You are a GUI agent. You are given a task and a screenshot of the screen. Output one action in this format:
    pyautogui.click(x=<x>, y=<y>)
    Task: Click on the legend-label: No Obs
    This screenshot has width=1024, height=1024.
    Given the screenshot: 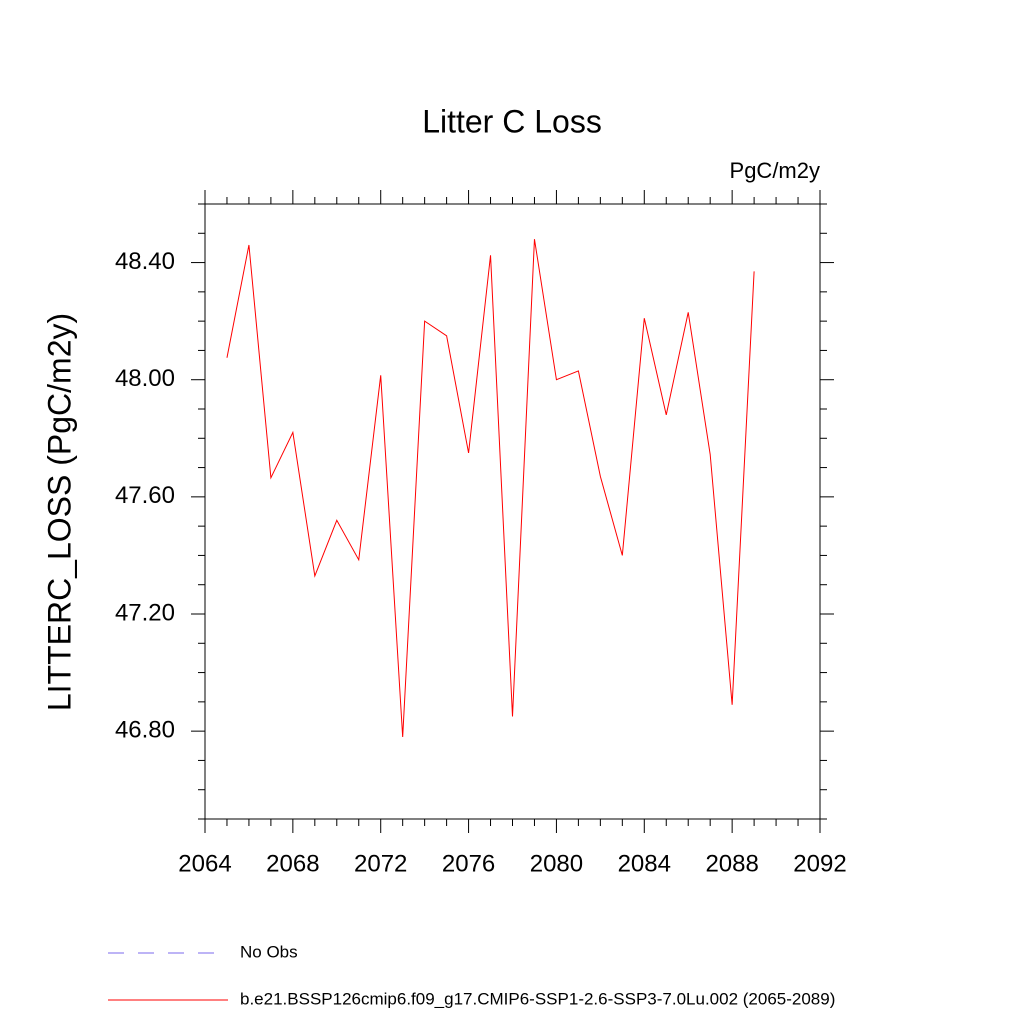 What is the action you would take?
    pyautogui.click(x=269, y=951)
    